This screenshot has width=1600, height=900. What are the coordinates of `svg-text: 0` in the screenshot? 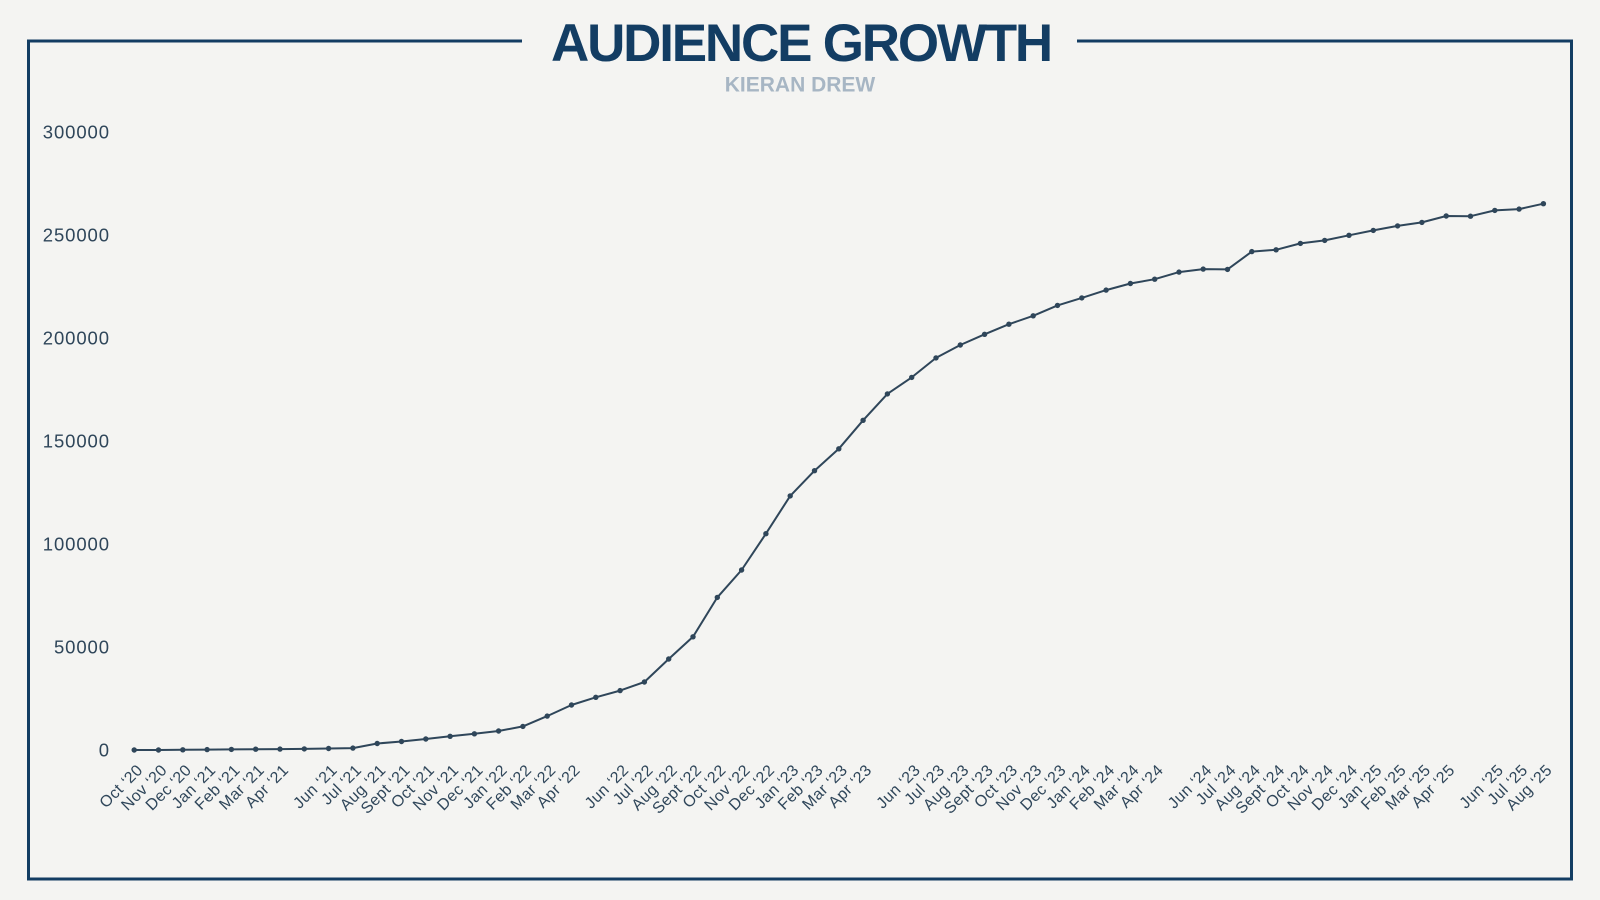 It's located at (104, 749).